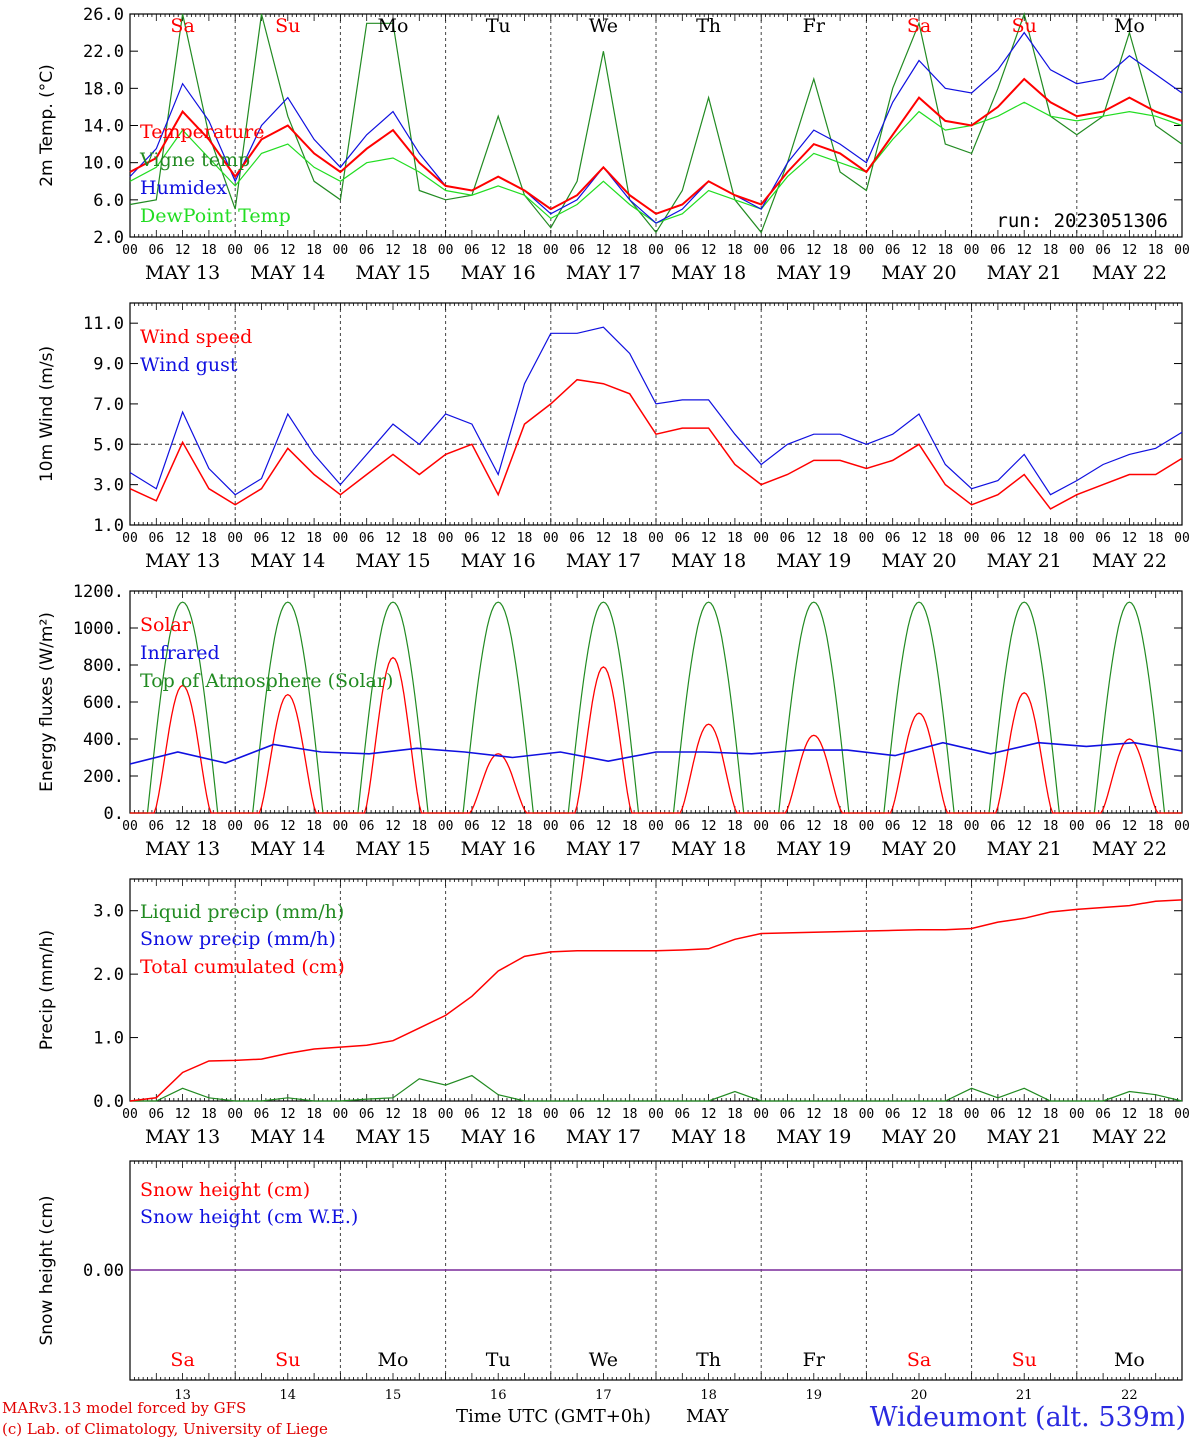  I want to click on legend-entry: Temperature, so click(202, 132).